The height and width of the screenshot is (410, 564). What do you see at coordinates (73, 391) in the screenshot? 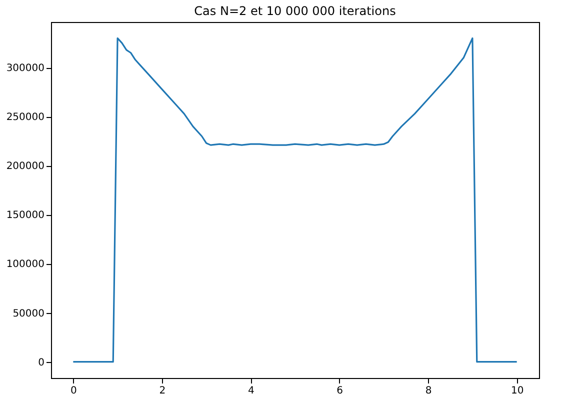
I see `x-tick-label: 0` at bounding box center [73, 391].